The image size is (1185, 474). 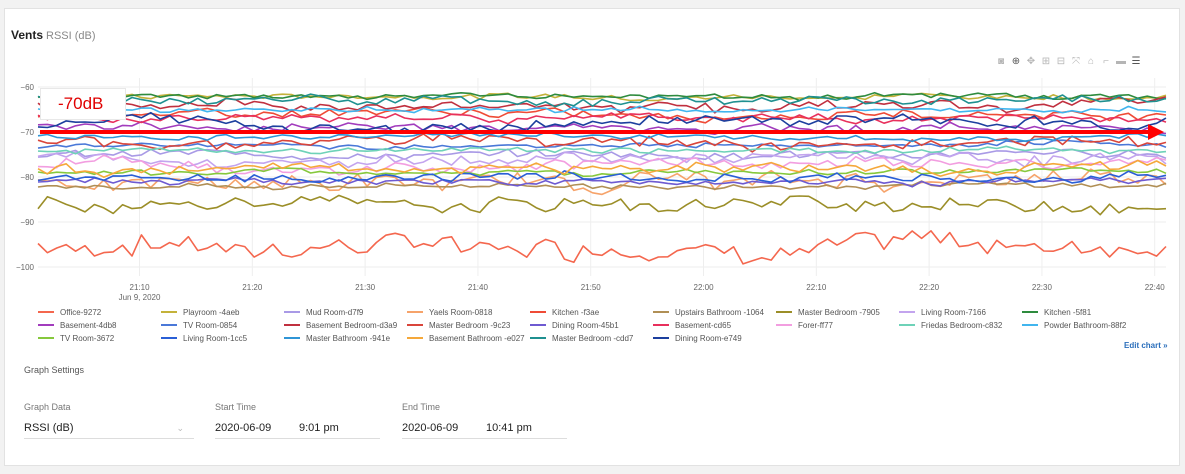 I want to click on legend-item: Master Bathroom -941e, so click(x=345, y=338).